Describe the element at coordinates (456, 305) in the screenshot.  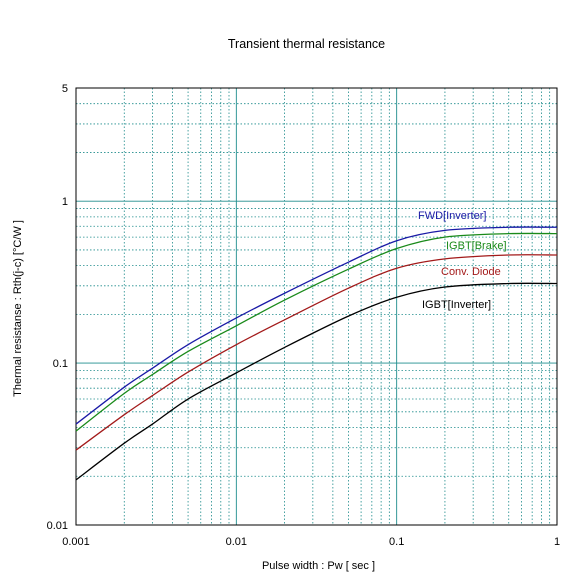
I see `series-label: IGBT[Inverter]` at that location.